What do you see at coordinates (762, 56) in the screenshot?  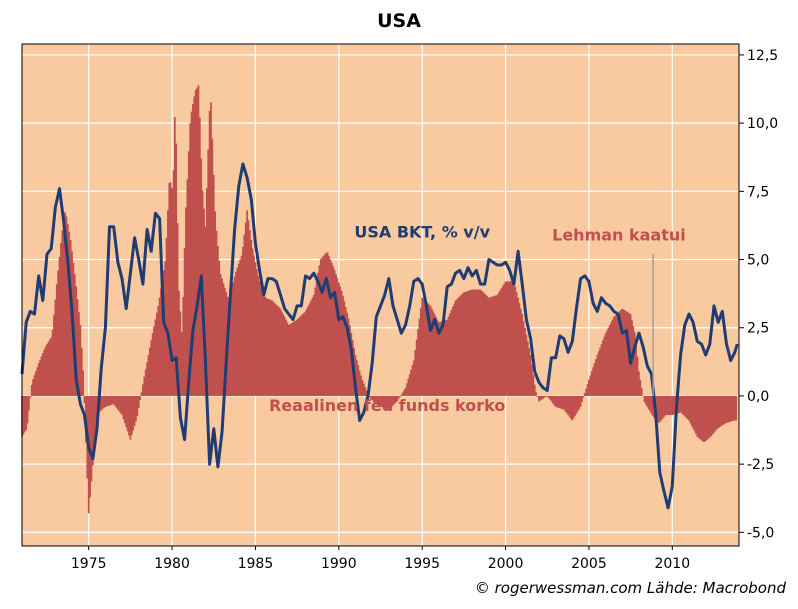 I see `y-tick-label: 12,5` at bounding box center [762, 56].